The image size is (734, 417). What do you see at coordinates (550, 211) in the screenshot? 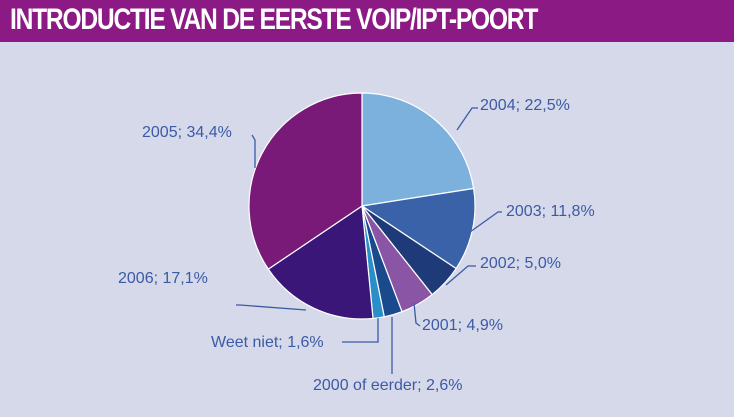
I see `slice-label-2003: 2003; 11,8%` at bounding box center [550, 211].